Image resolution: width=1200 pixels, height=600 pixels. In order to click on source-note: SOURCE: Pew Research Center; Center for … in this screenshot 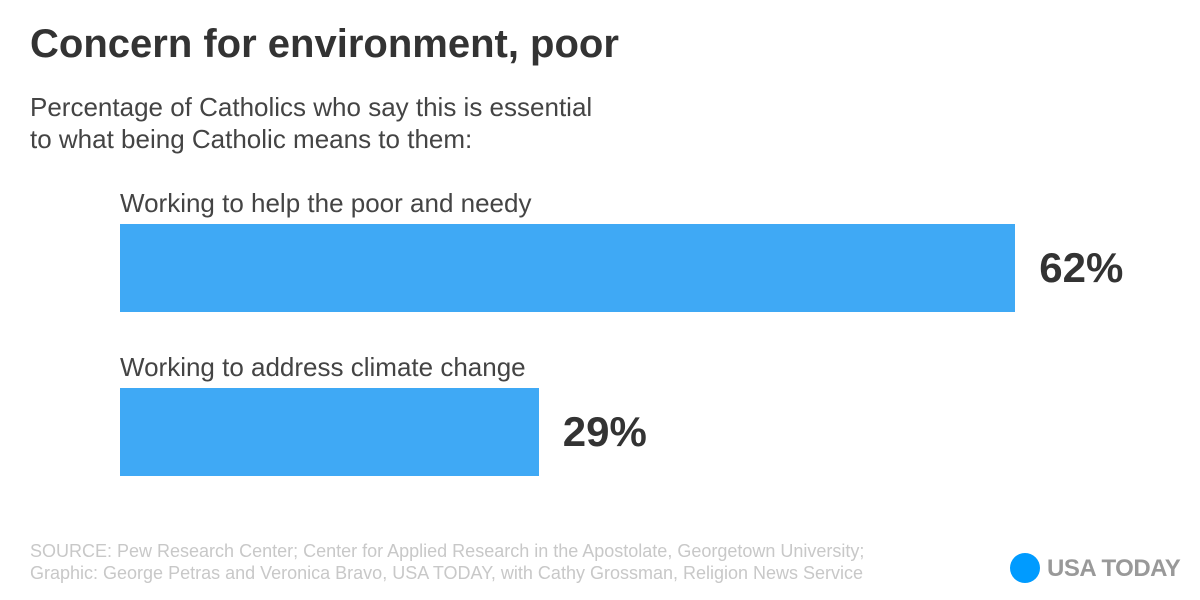, I will do `click(447, 551)`.